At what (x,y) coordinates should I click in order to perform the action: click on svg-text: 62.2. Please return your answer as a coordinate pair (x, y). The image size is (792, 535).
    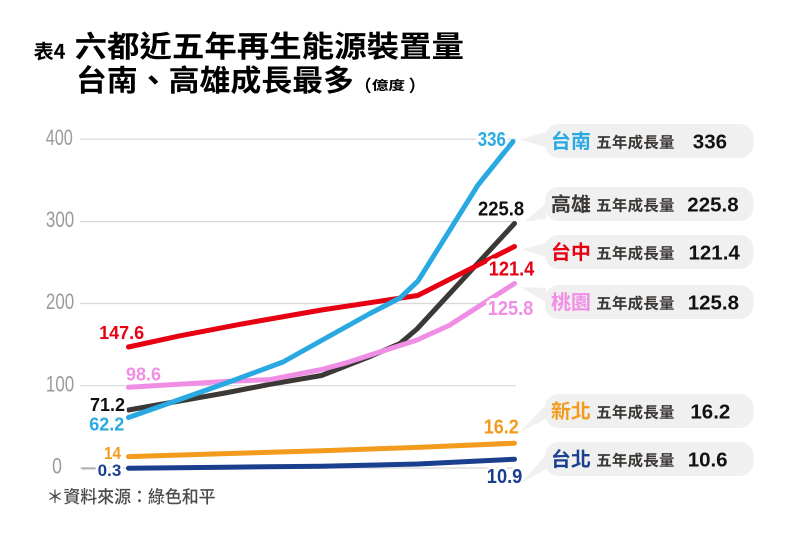
    Looking at the image, I should click on (106, 424).